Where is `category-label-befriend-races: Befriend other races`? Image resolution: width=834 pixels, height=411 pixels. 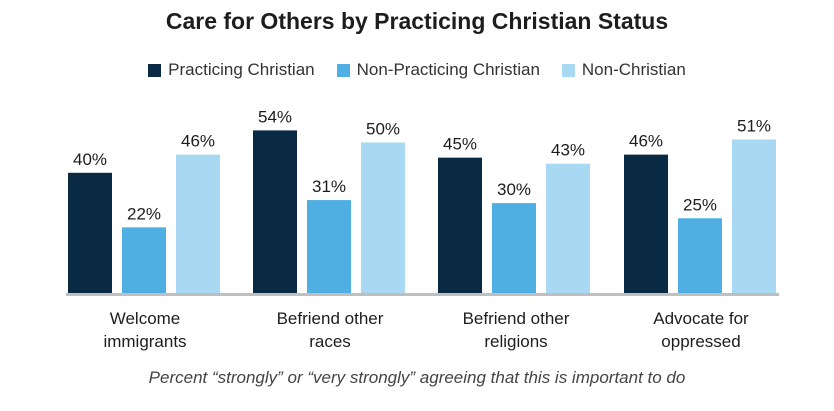 category-label-befriend-races: Befriend other races is located at coordinates (330, 330).